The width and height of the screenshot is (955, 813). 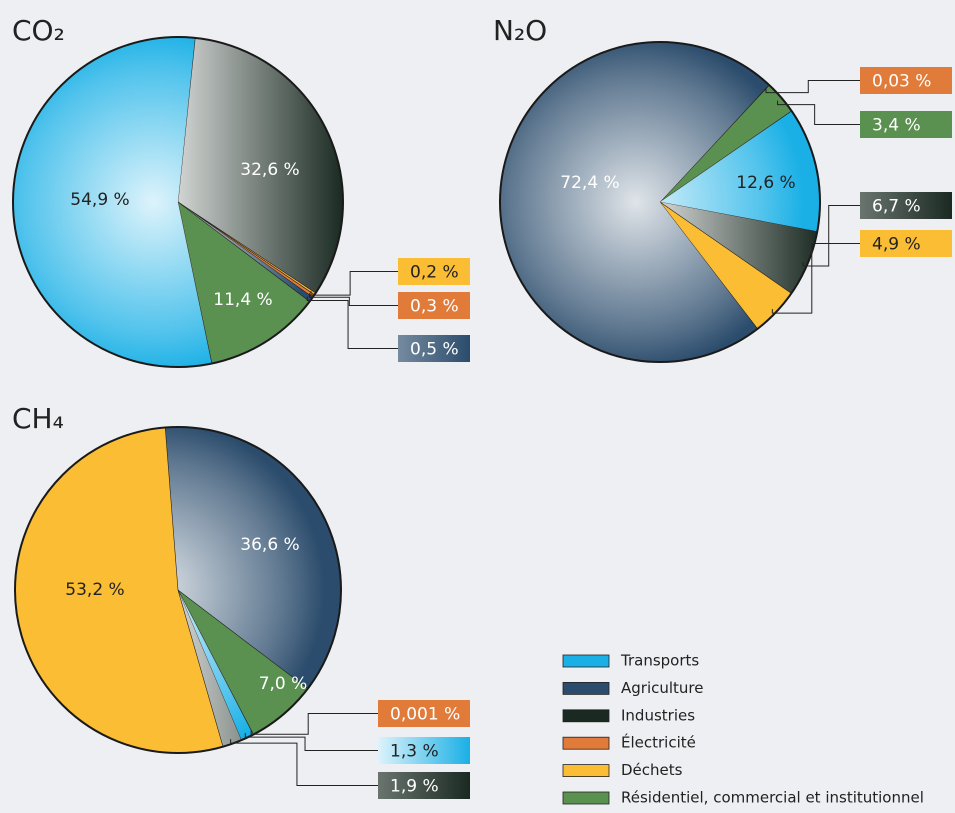 I want to click on data-label: 0,001 %, so click(x=425, y=715).